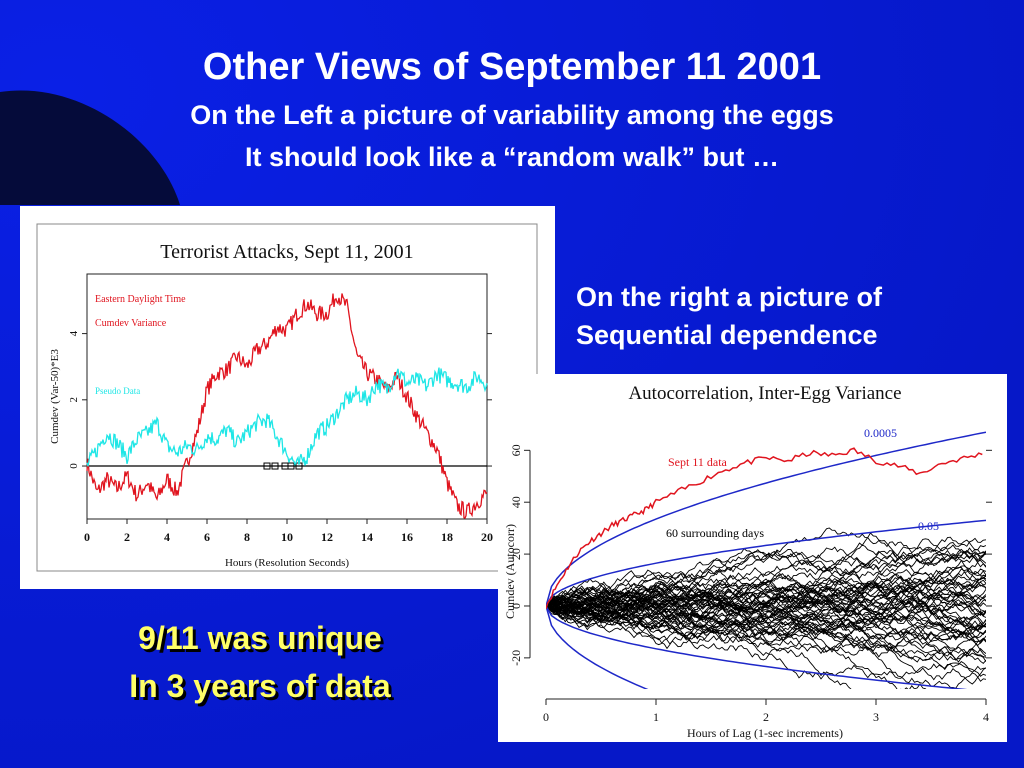 This screenshot has height=768, width=1024. I want to click on y-tick-label: 40, so click(516, 502).